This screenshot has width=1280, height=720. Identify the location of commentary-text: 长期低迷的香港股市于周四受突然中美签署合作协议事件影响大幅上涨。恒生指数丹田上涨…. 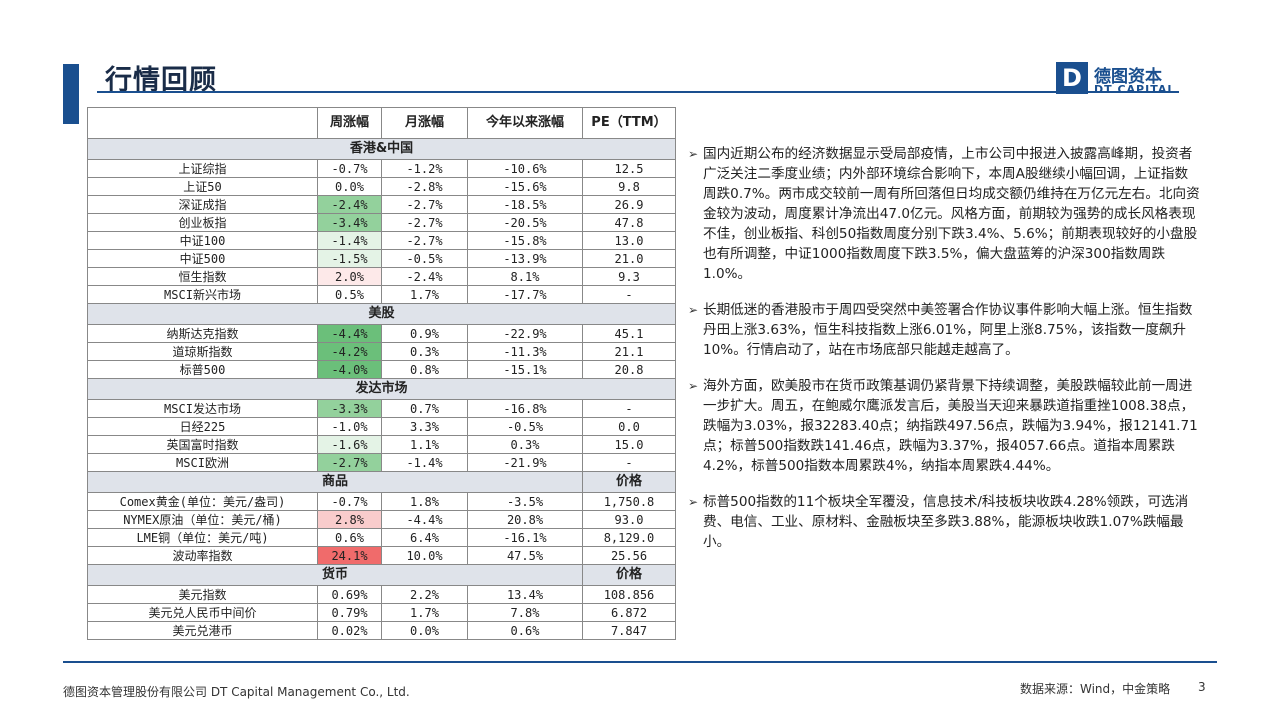
(948, 330).